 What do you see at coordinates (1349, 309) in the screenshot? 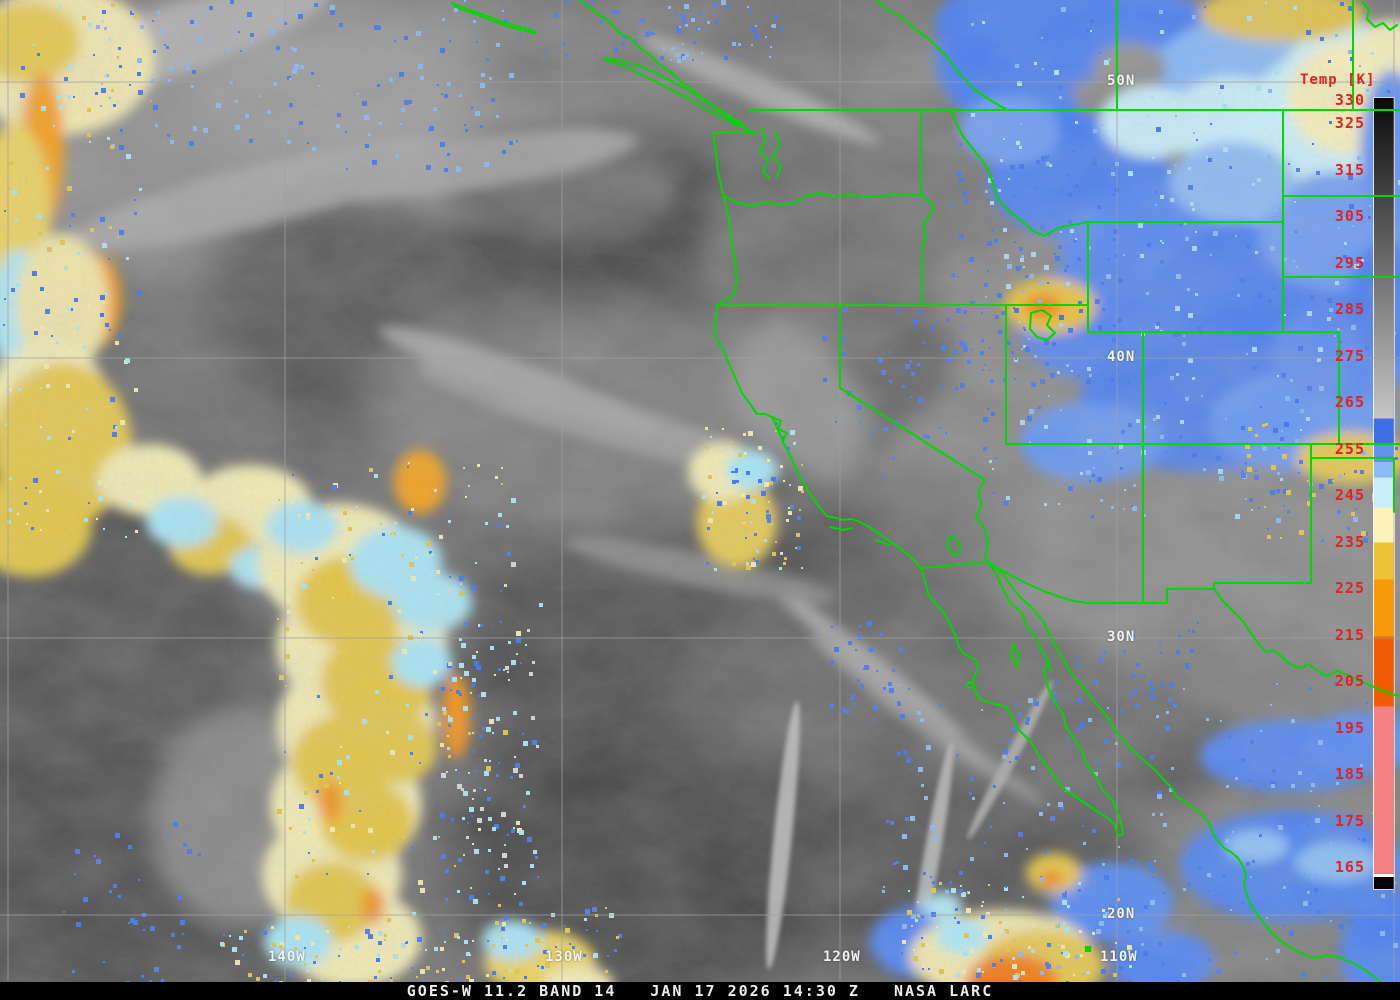
I see `scale-tick-label: 285` at bounding box center [1349, 309].